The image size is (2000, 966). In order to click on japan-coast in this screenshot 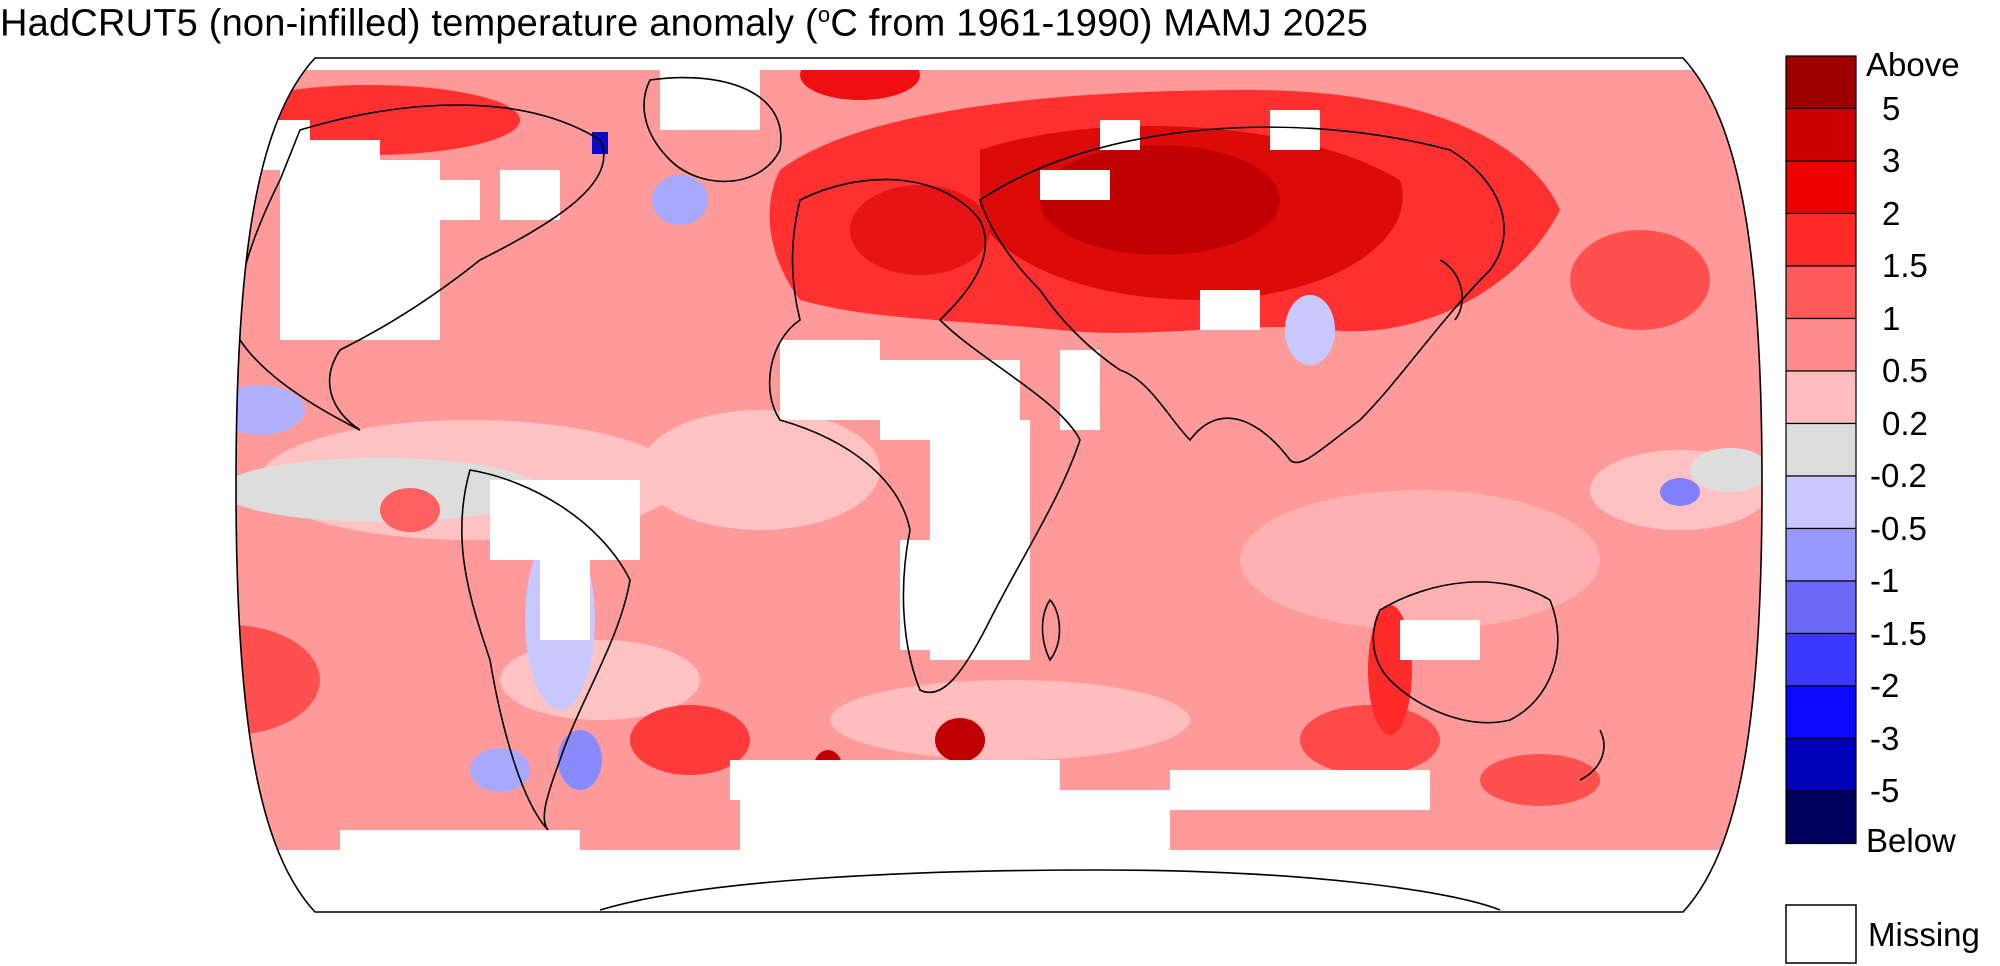, I will do `click(1451, 290)`.